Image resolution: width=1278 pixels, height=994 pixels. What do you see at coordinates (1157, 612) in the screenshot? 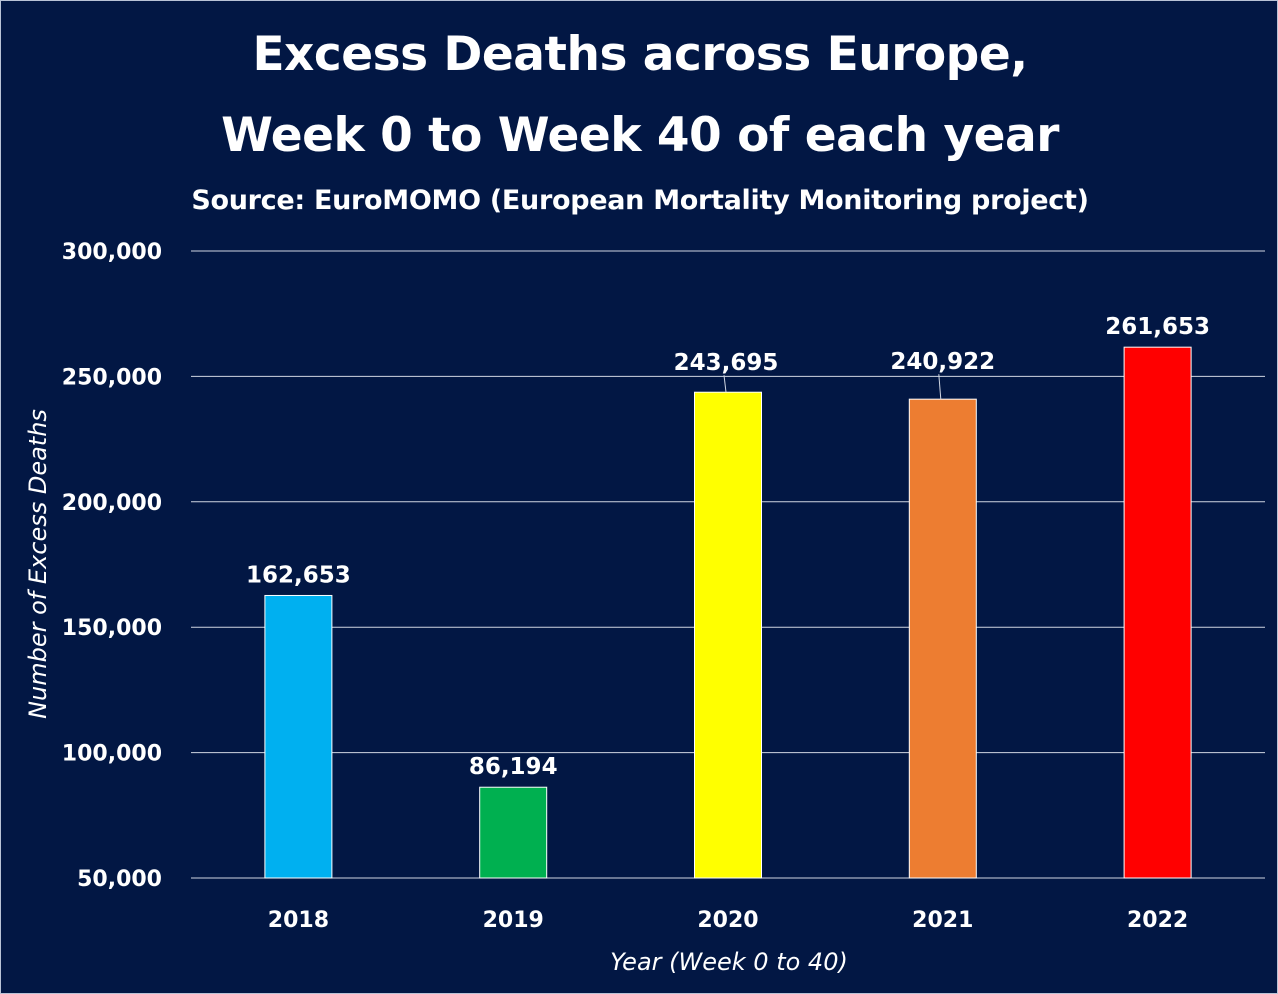
I see `bar-2022` at bounding box center [1157, 612].